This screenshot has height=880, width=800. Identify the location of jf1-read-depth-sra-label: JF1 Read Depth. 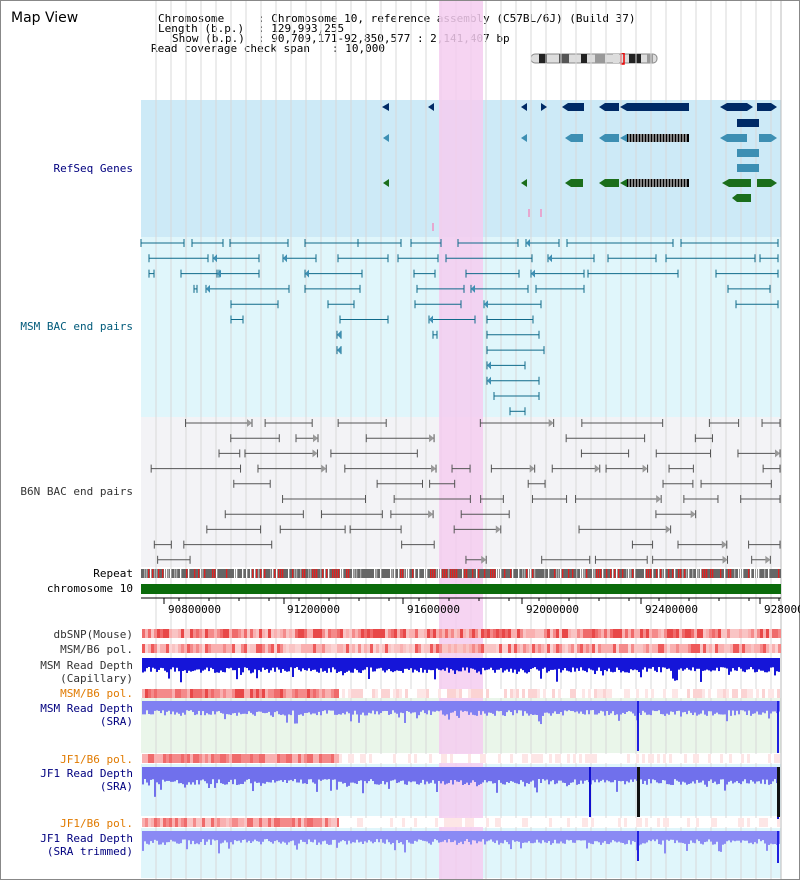
(86, 773).